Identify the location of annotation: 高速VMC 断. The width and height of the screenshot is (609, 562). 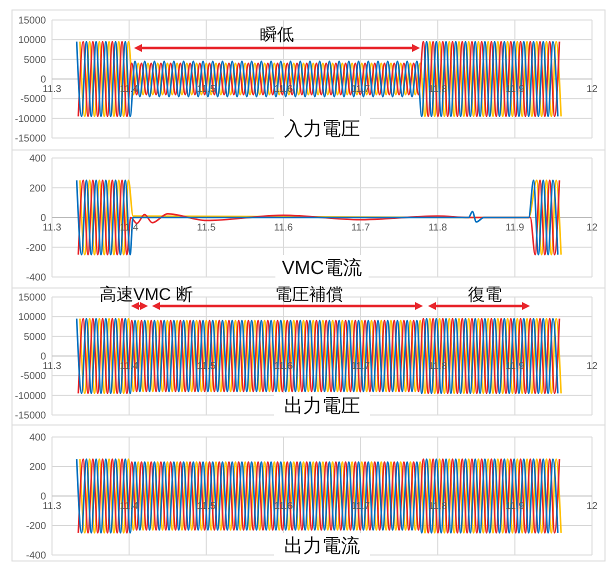
(146, 294).